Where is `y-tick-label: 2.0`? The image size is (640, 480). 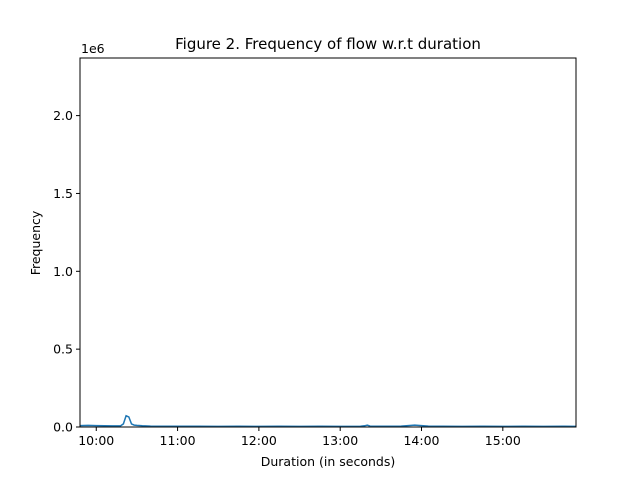 y-tick-label: 2.0 is located at coordinates (63, 115).